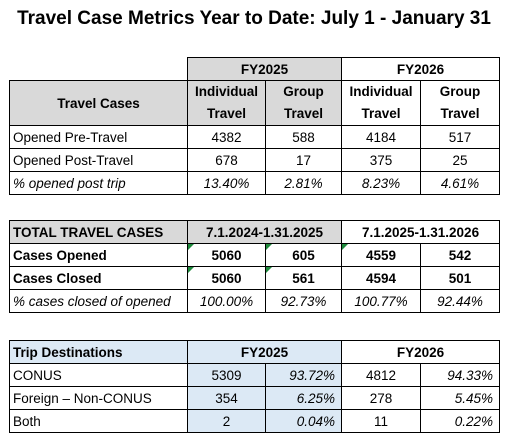 This screenshot has height=442, width=508. I want to click on cell: 2, so click(226, 421).